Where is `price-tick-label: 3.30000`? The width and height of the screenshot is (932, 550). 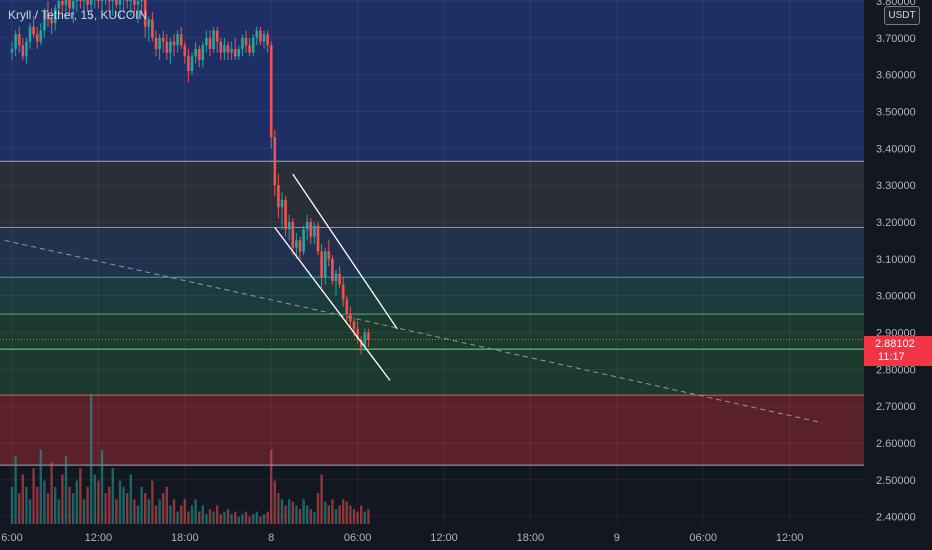
price-tick-label: 3.30000 is located at coordinates (896, 186).